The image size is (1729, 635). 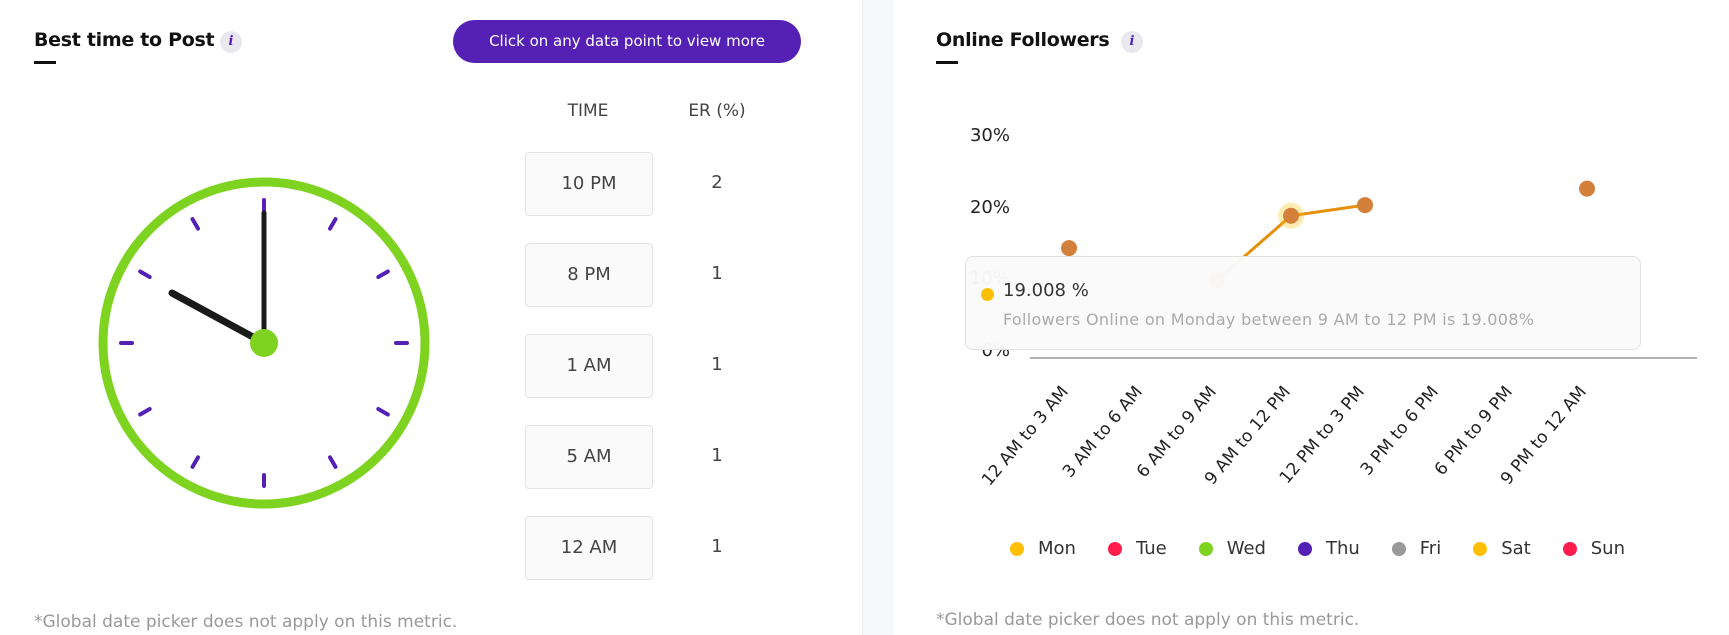 I want to click on clock-center, so click(x=264, y=343).